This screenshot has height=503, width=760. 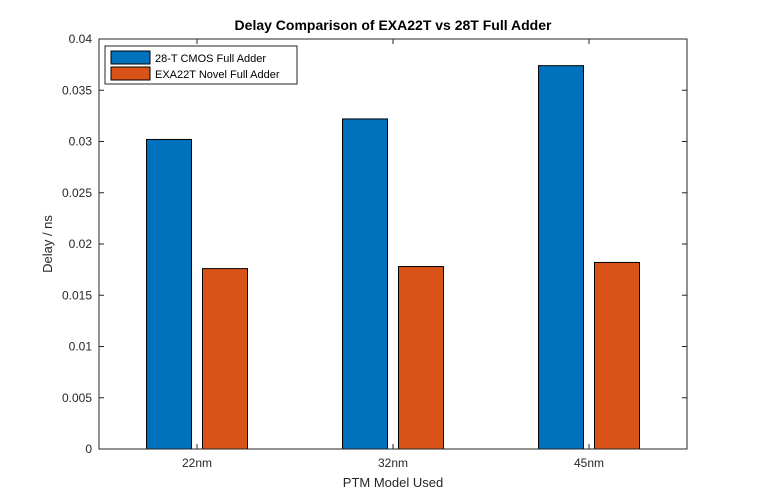 I want to click on y-tick-label: 0, so click(x=88, y=449).